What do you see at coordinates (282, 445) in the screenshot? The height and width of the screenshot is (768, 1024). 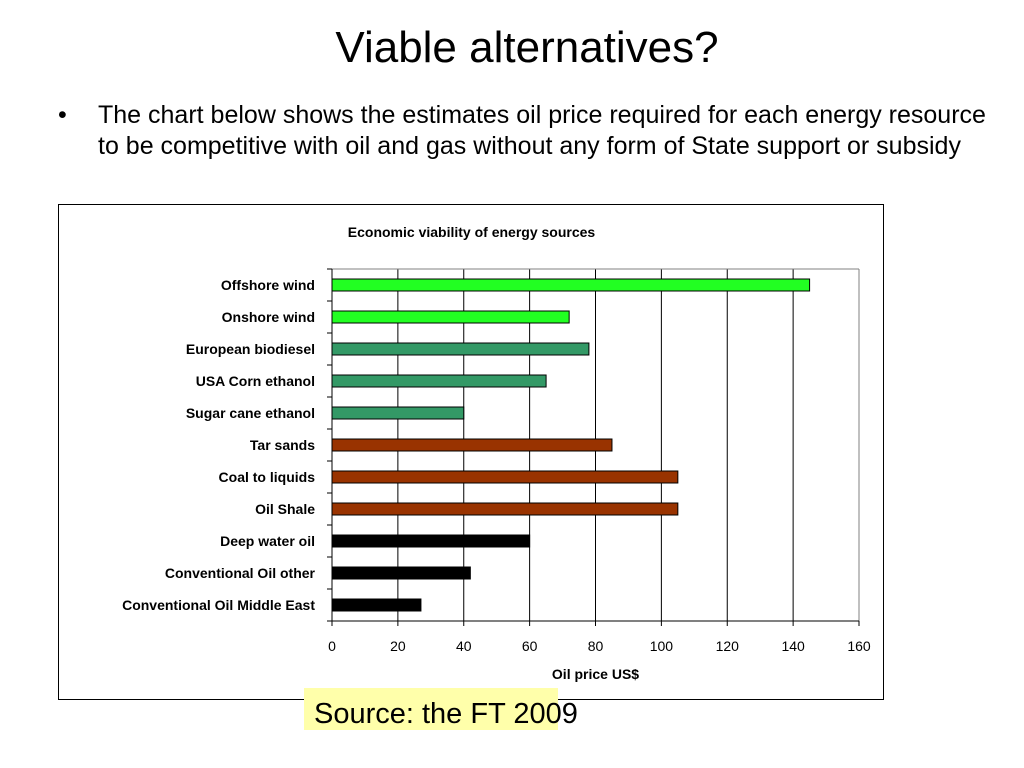 I see `category-label-tar-sands: Tar sands` at bounding box center [282, 445].